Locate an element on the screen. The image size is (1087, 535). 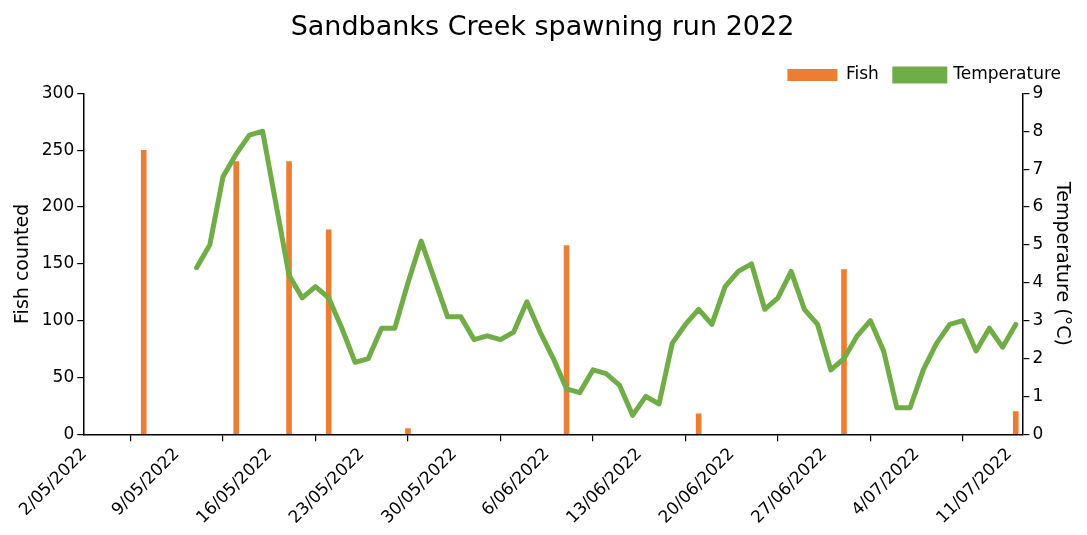
legend-label: Temperature is located at coordinates (1006, 73).